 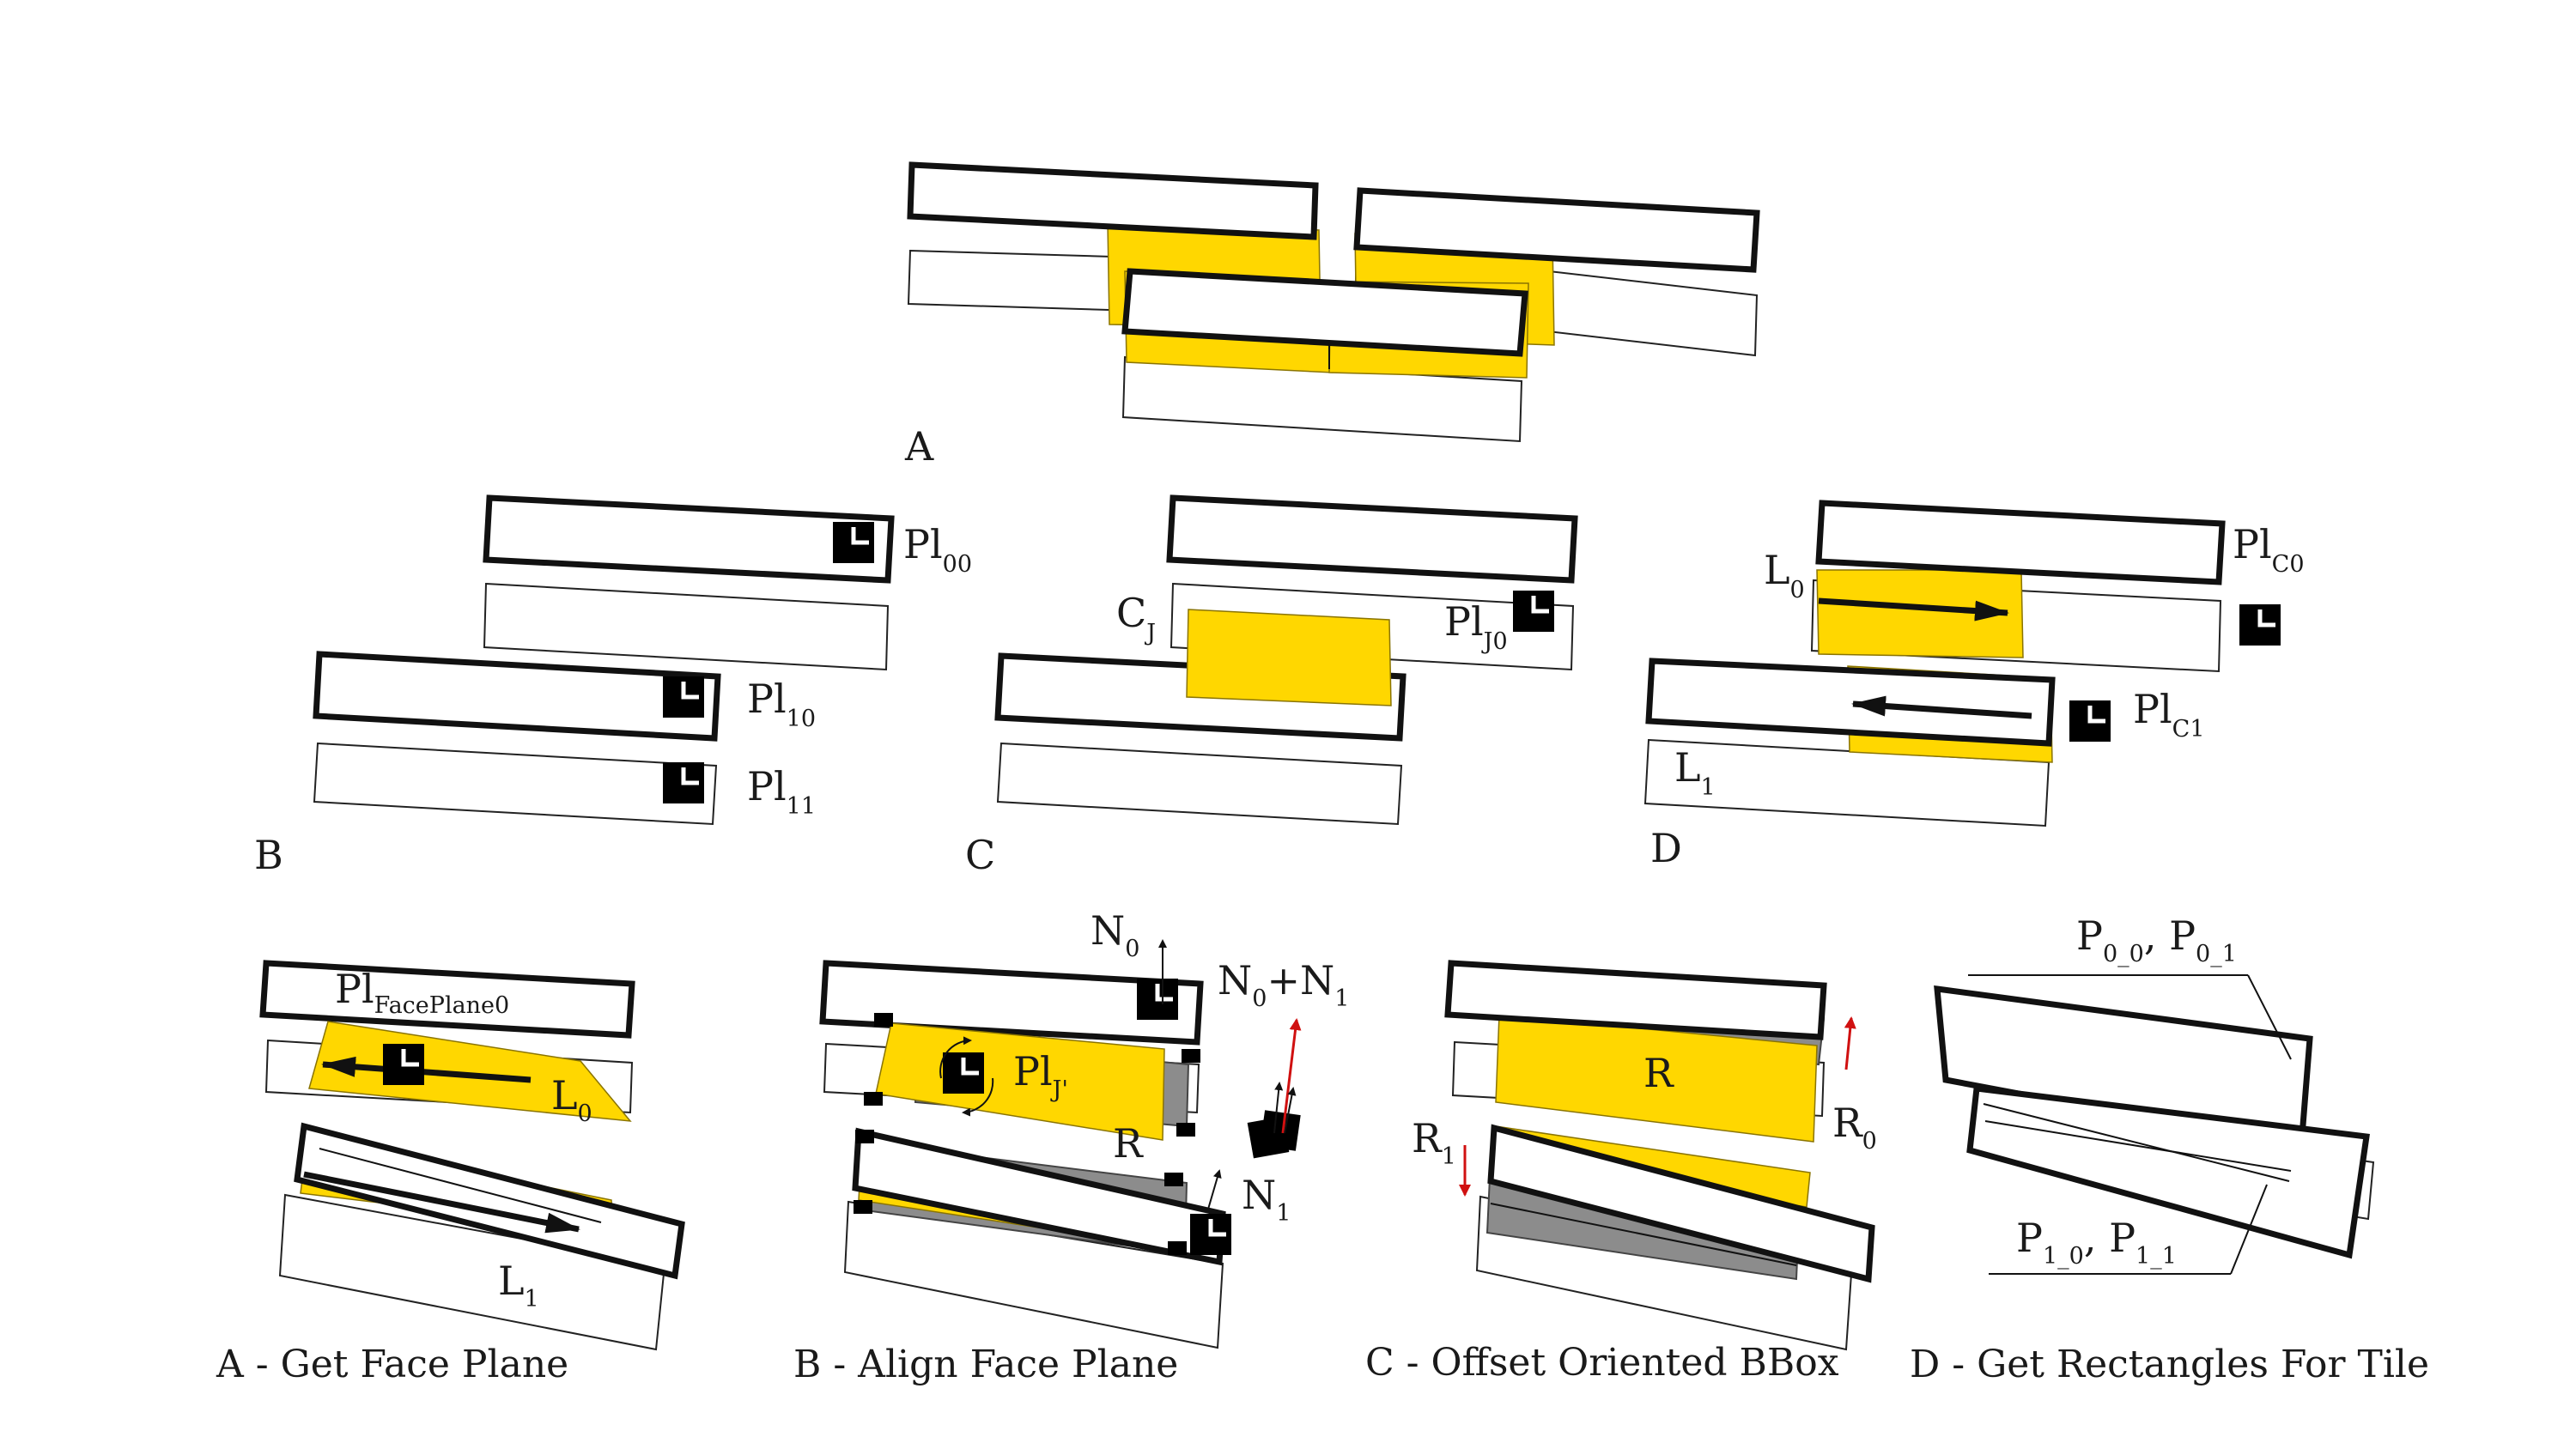 What do you see at coordinates (269, 855) in the screenshot?
I see `panel-b-letter: B` at bounding box center [269, 855].